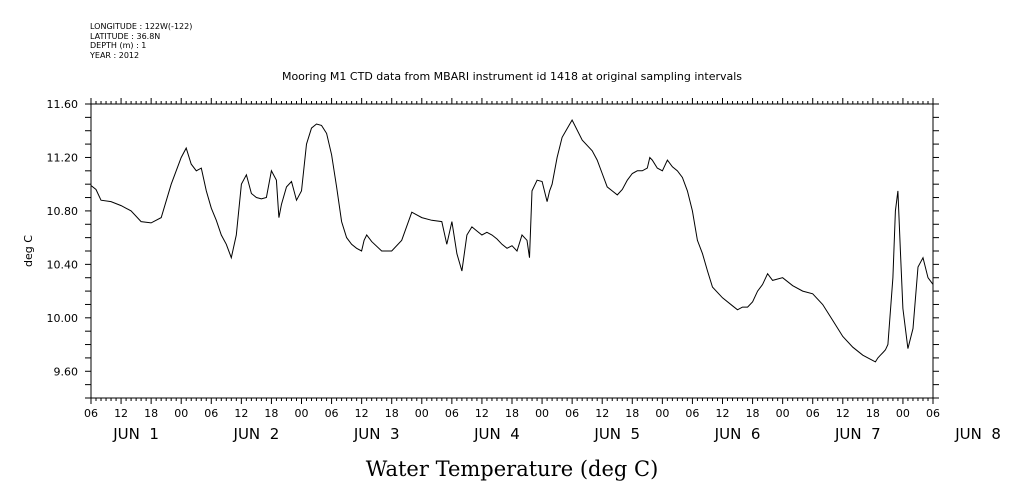 The height and width of the screenshot is (504, 1009). What do you see at coordinates (256, 434) in the screenshot?
I see `x-day-label: JUN 2` at bounding box center [256, 434].